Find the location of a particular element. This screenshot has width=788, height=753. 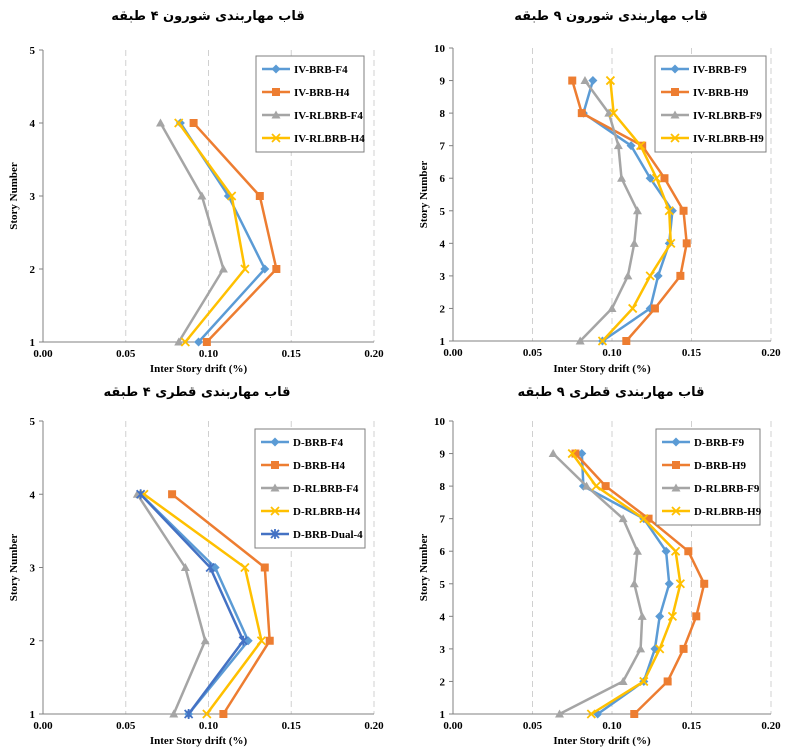

series-IV-RLBRB-F4 is located at coordinates (192, 232).